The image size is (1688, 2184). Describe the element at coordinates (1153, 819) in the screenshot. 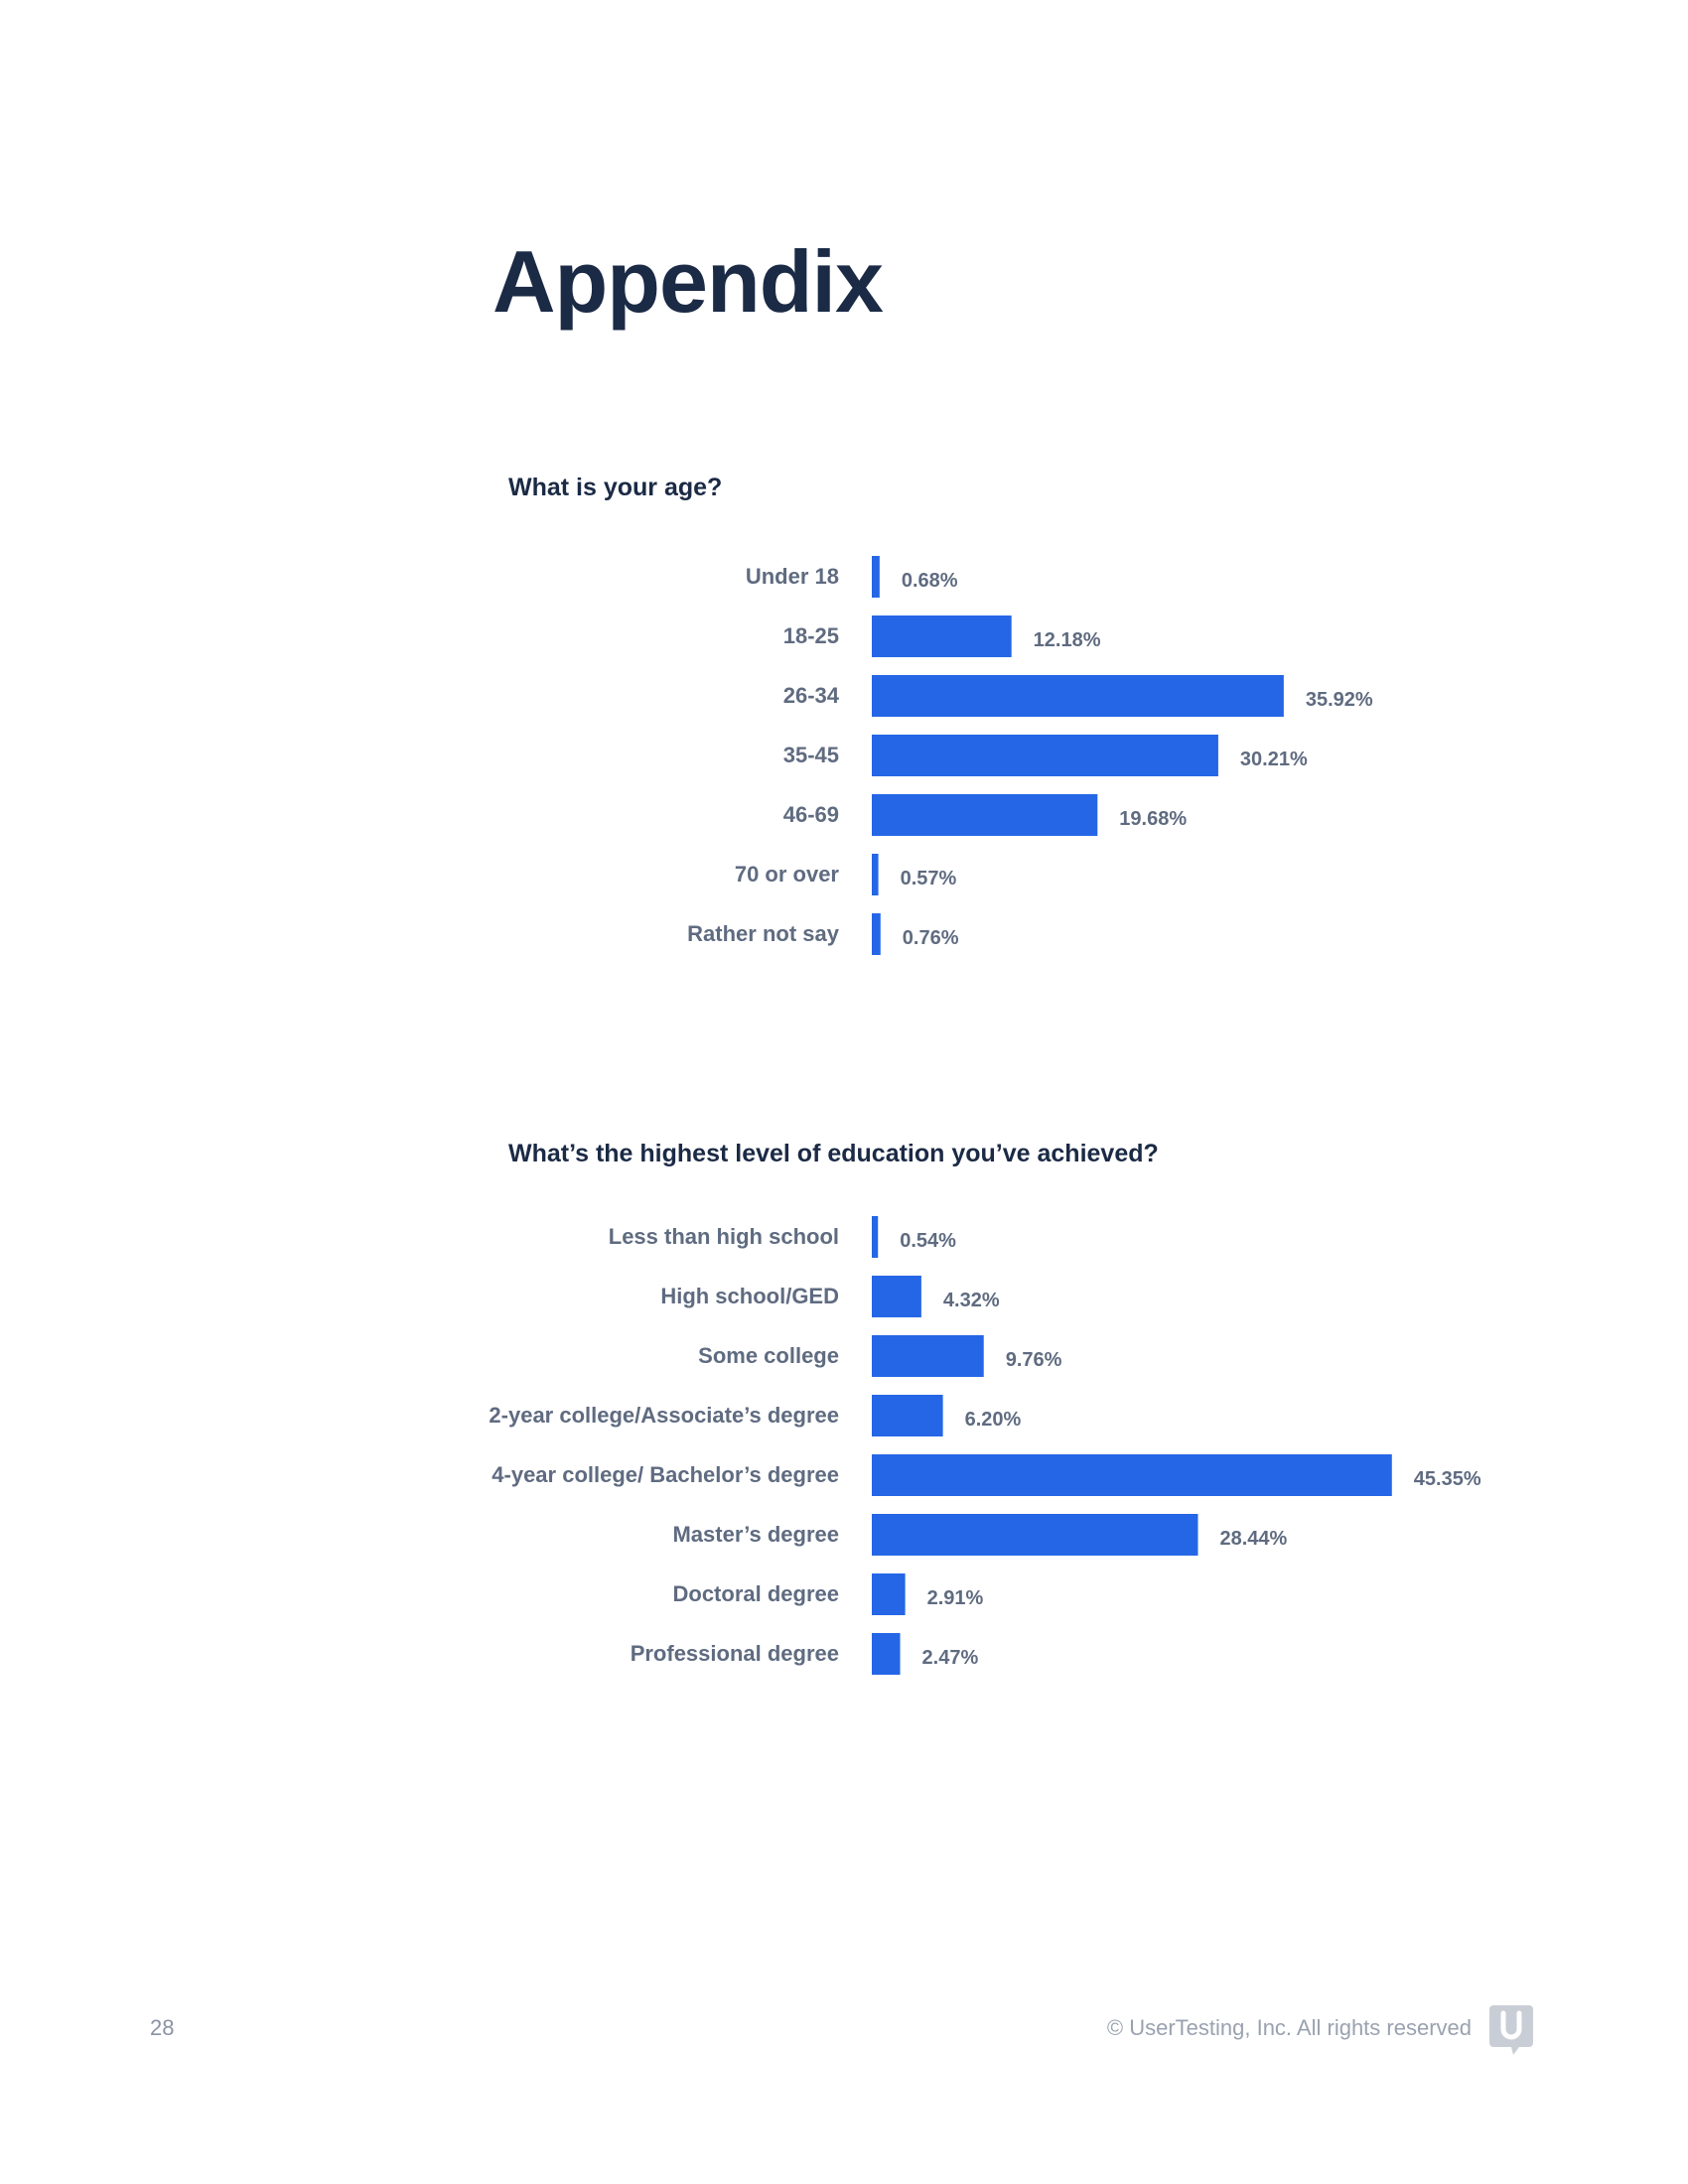

I see `value-label: 19.68%` at that location.